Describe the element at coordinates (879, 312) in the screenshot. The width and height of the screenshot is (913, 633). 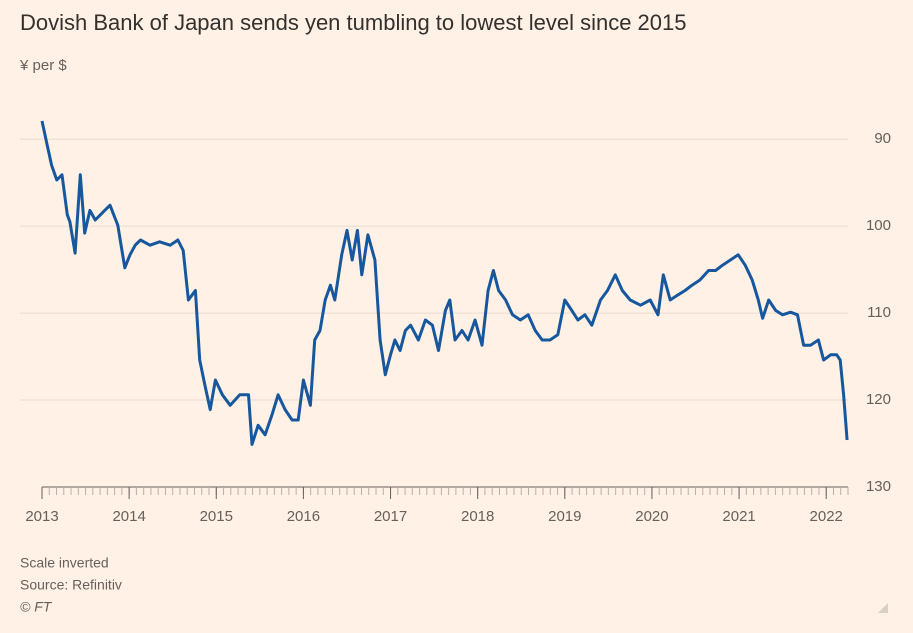
I see `y-tick-label: 110` at that location.